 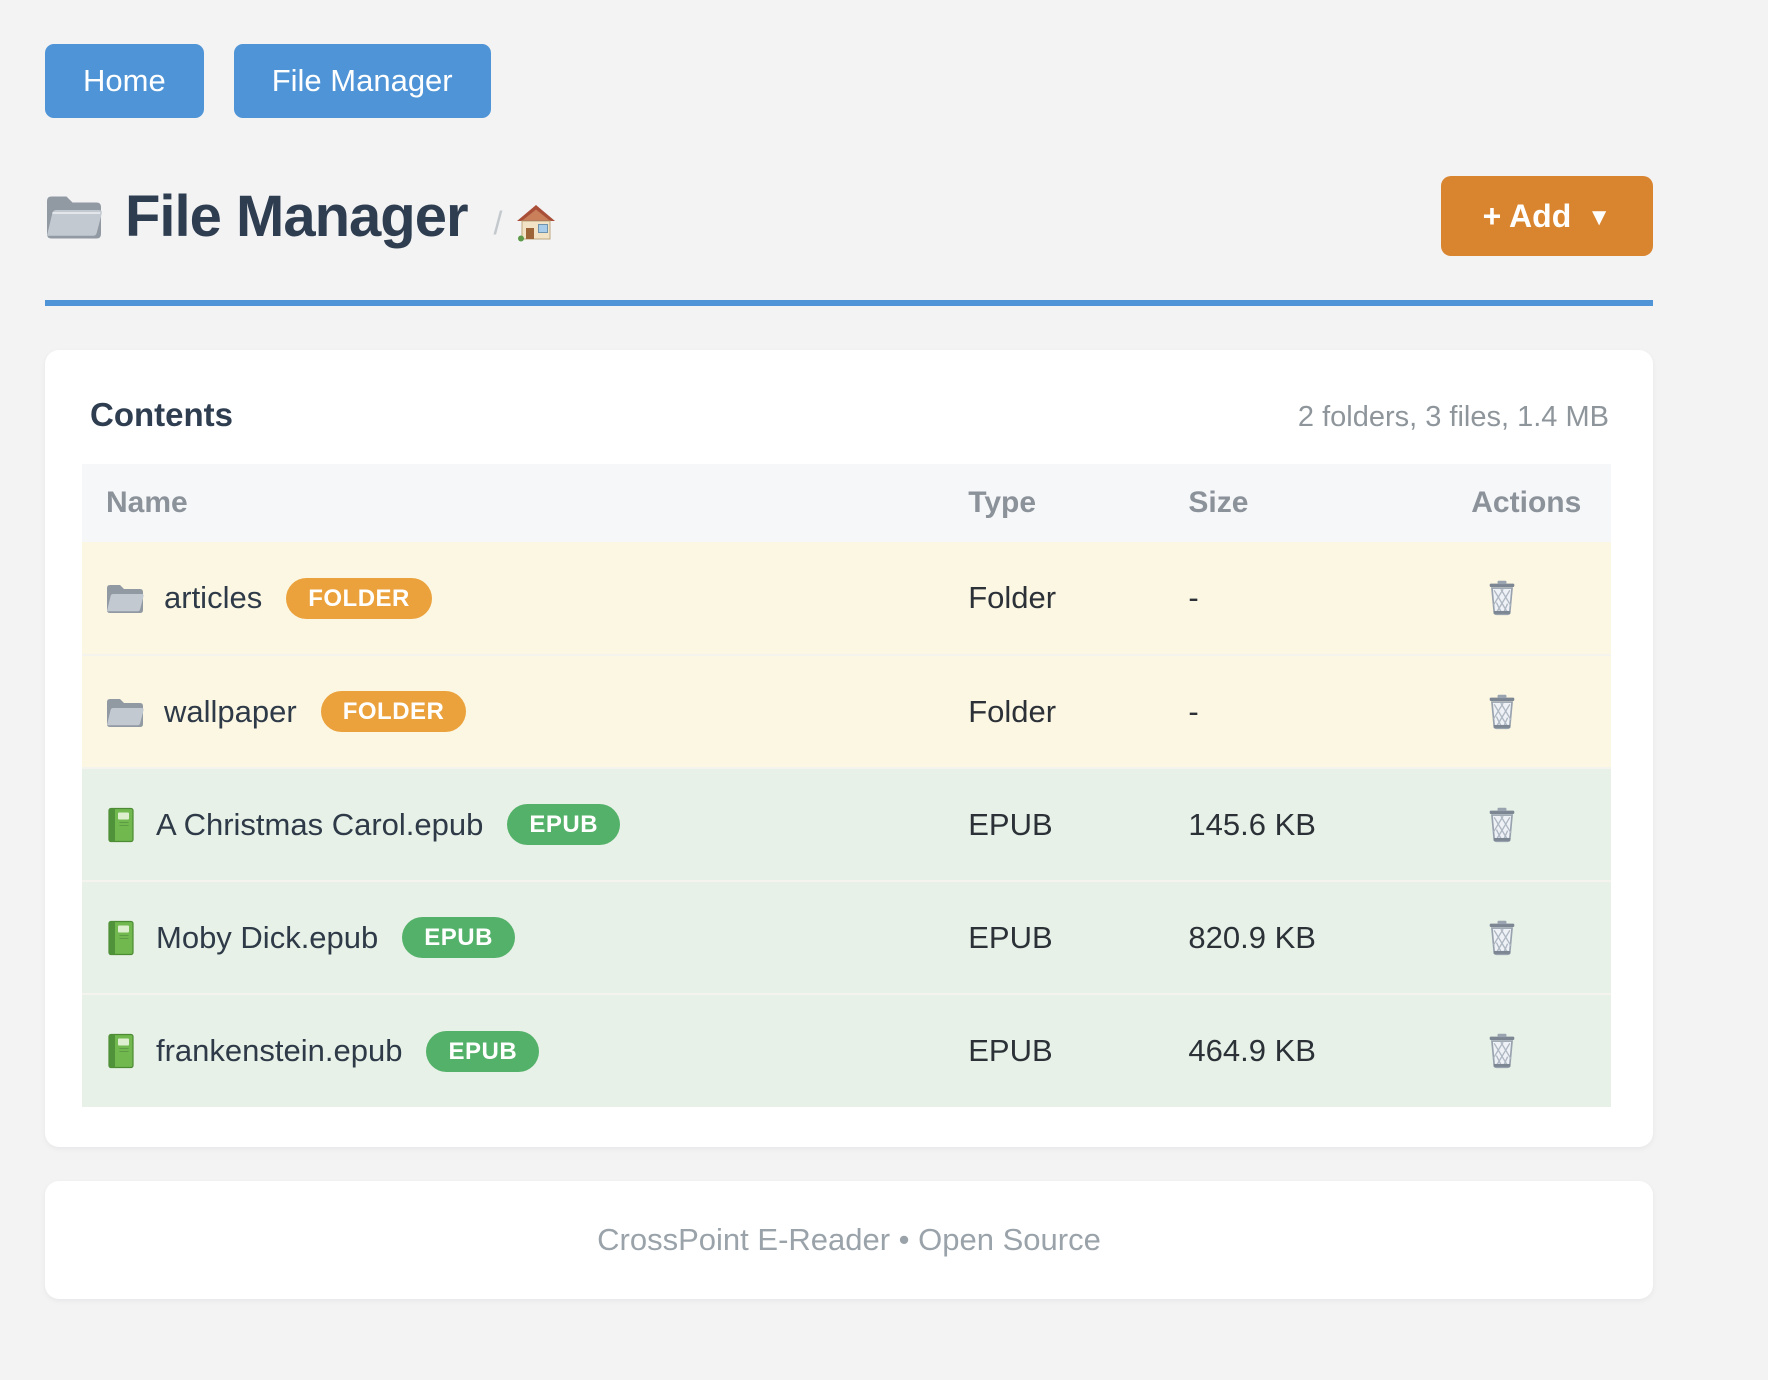 I want to click on title-divider, so click(x=849, y=303).